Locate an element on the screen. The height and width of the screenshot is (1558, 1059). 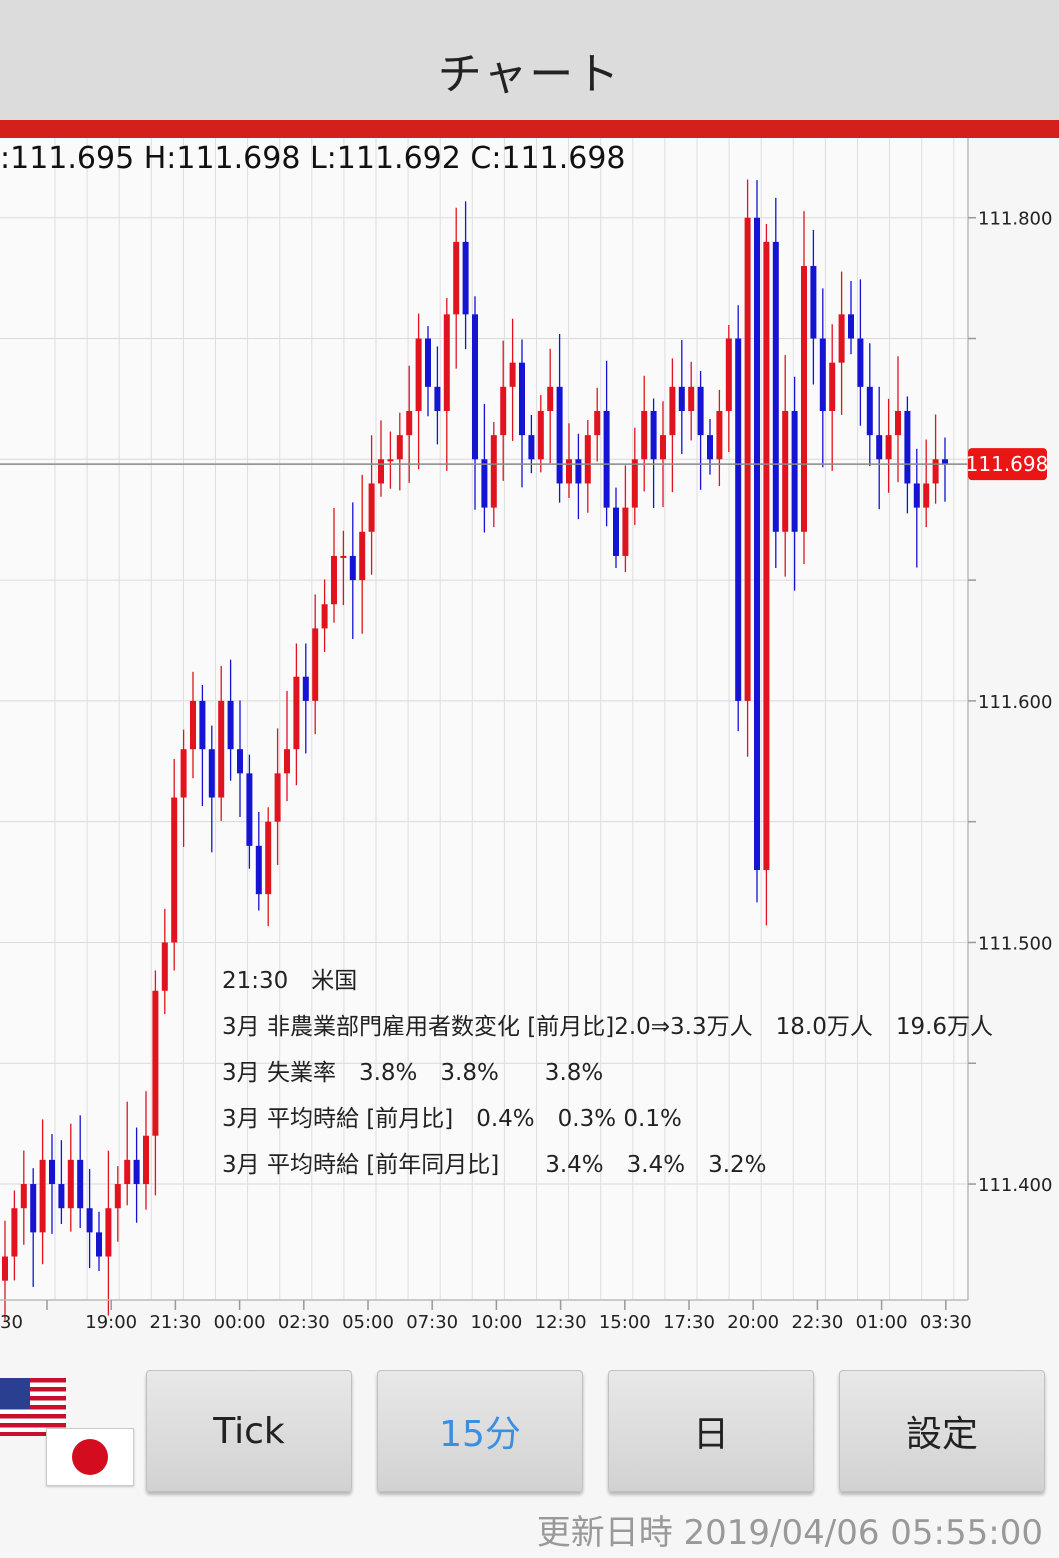
x-tick-label: 12:30 is located at coordinates (561, 1322).